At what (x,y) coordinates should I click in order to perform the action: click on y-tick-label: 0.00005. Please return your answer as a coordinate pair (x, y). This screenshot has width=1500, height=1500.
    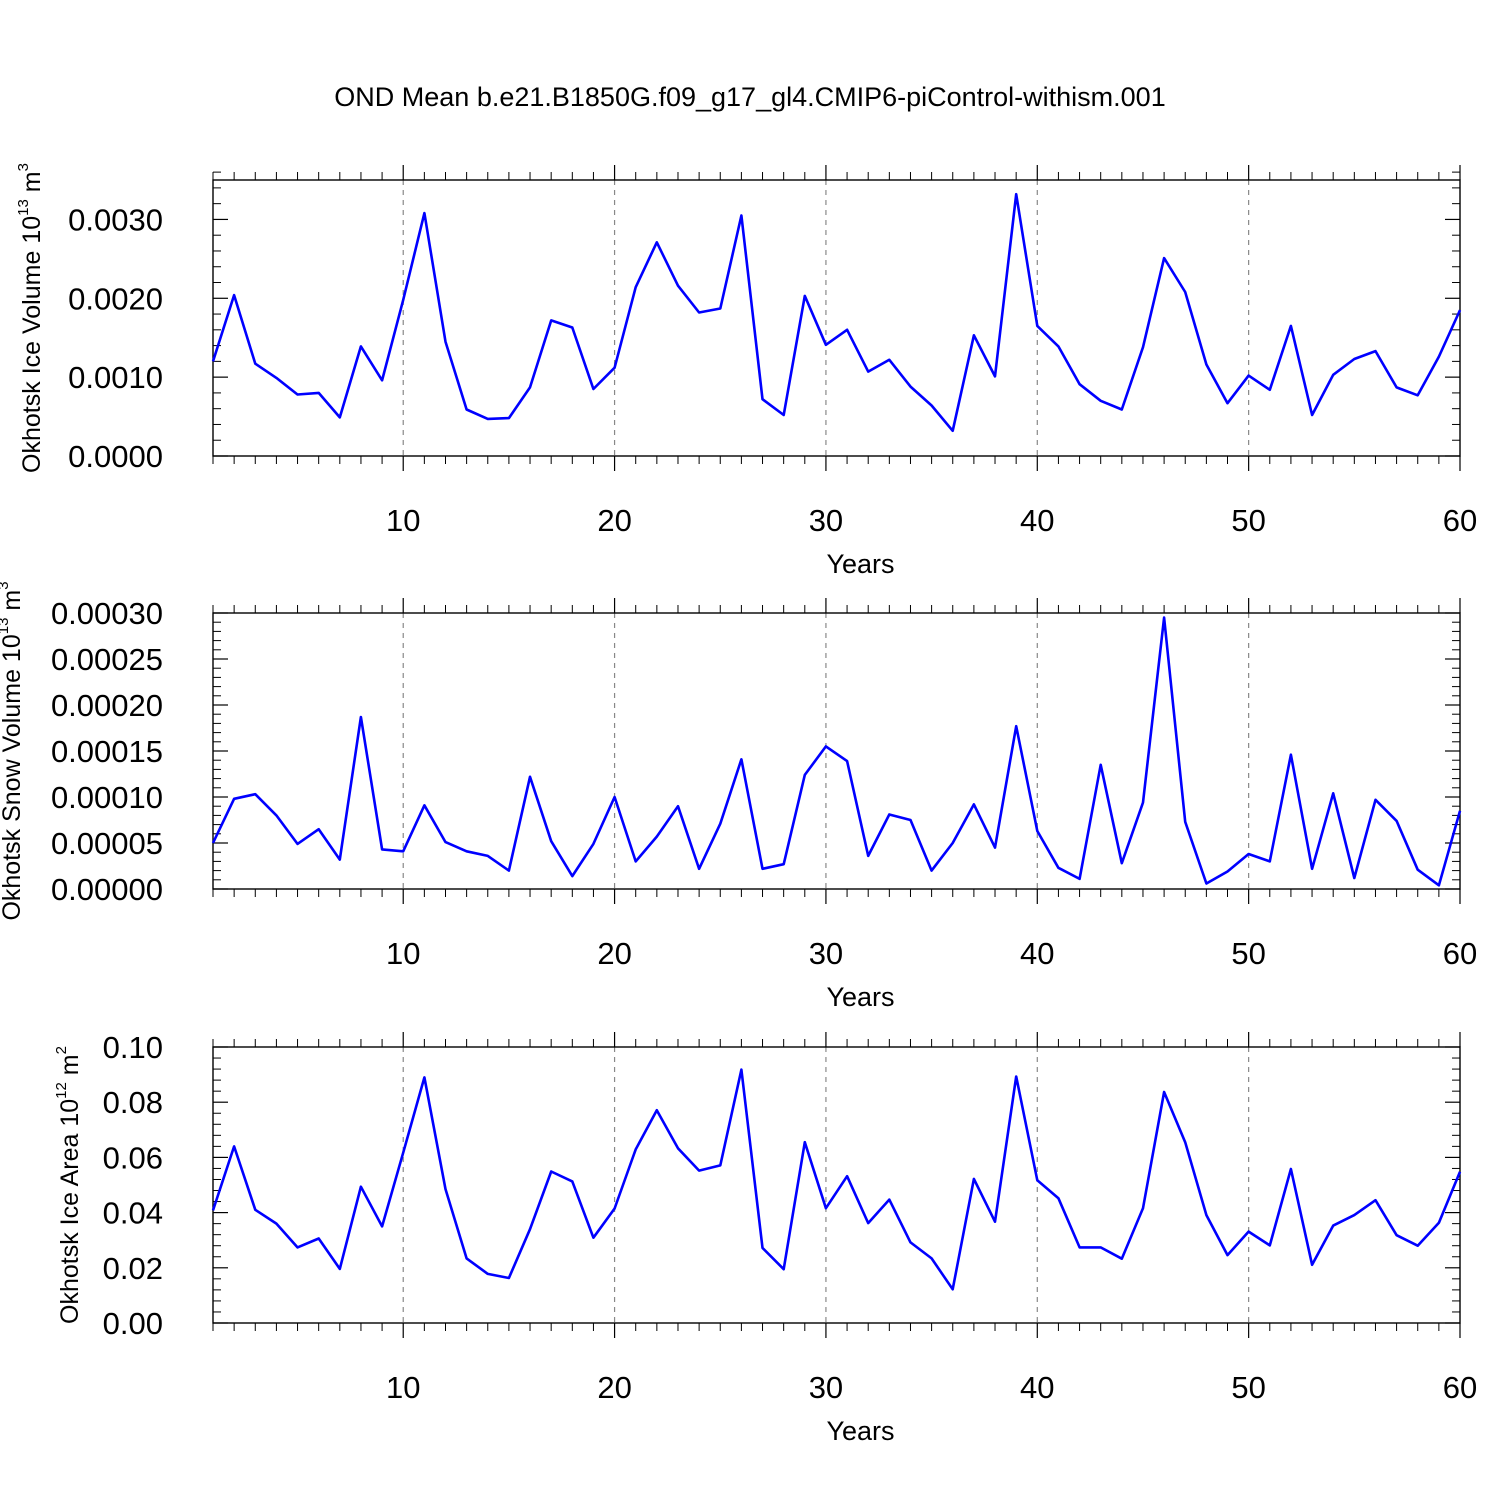
    Looking at the image, I should click on (107, 843).